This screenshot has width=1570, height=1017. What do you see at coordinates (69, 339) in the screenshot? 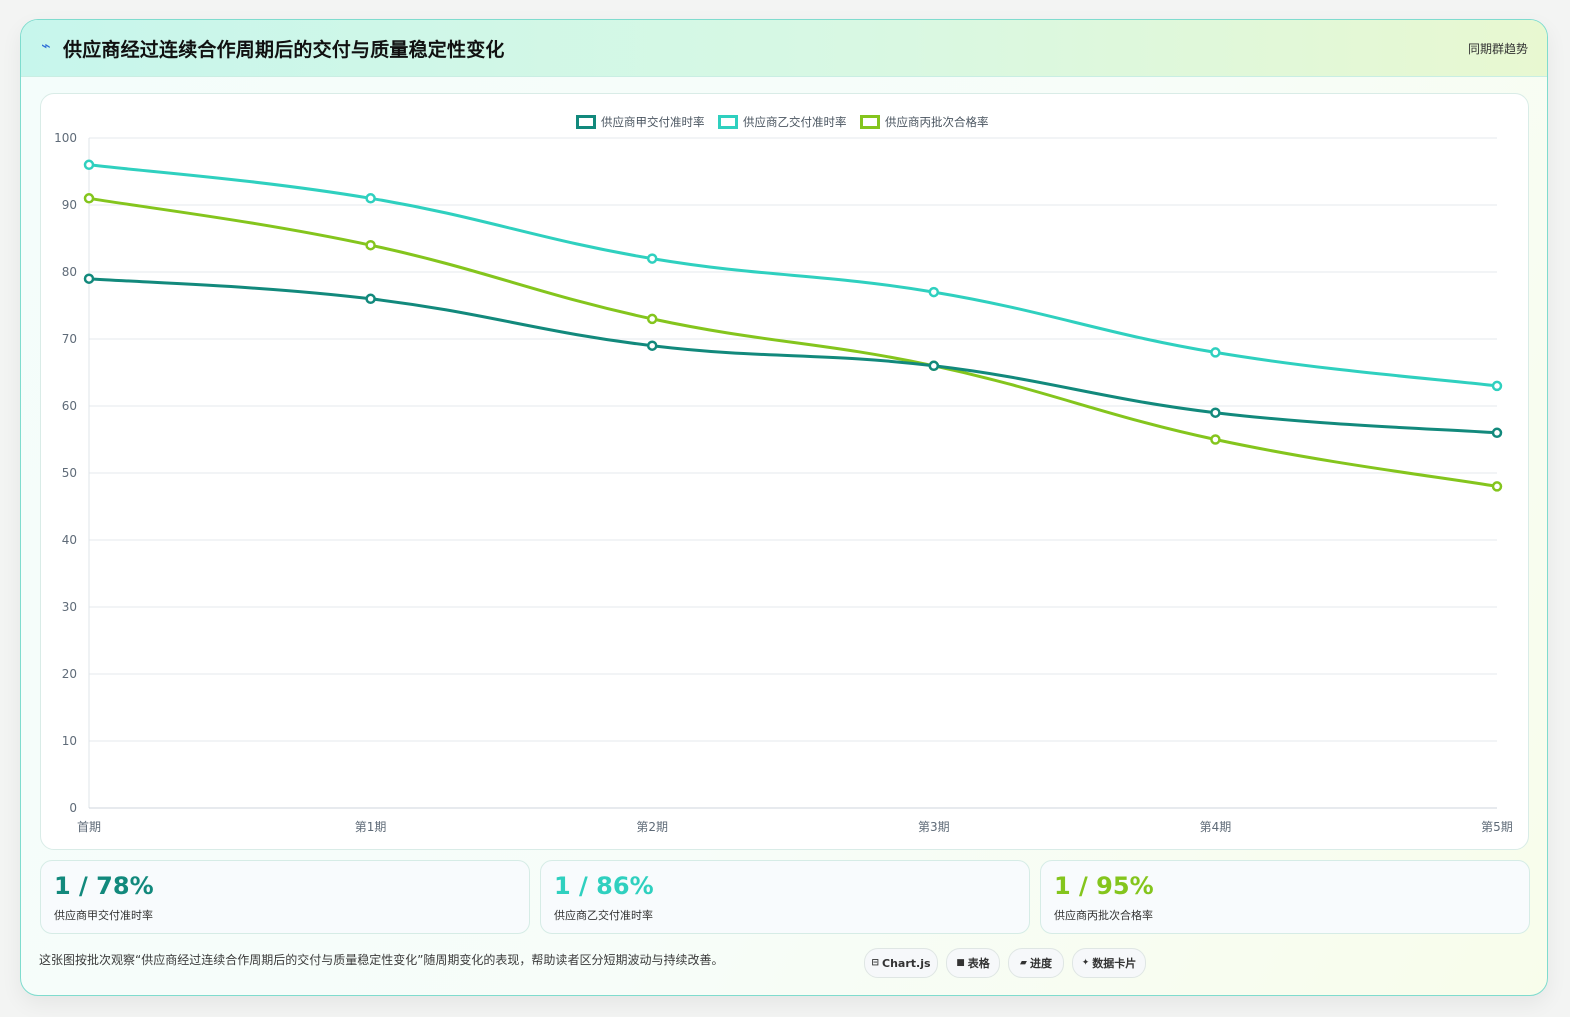
I see `y-tick-label: 70` at bounding box center [69, 339].